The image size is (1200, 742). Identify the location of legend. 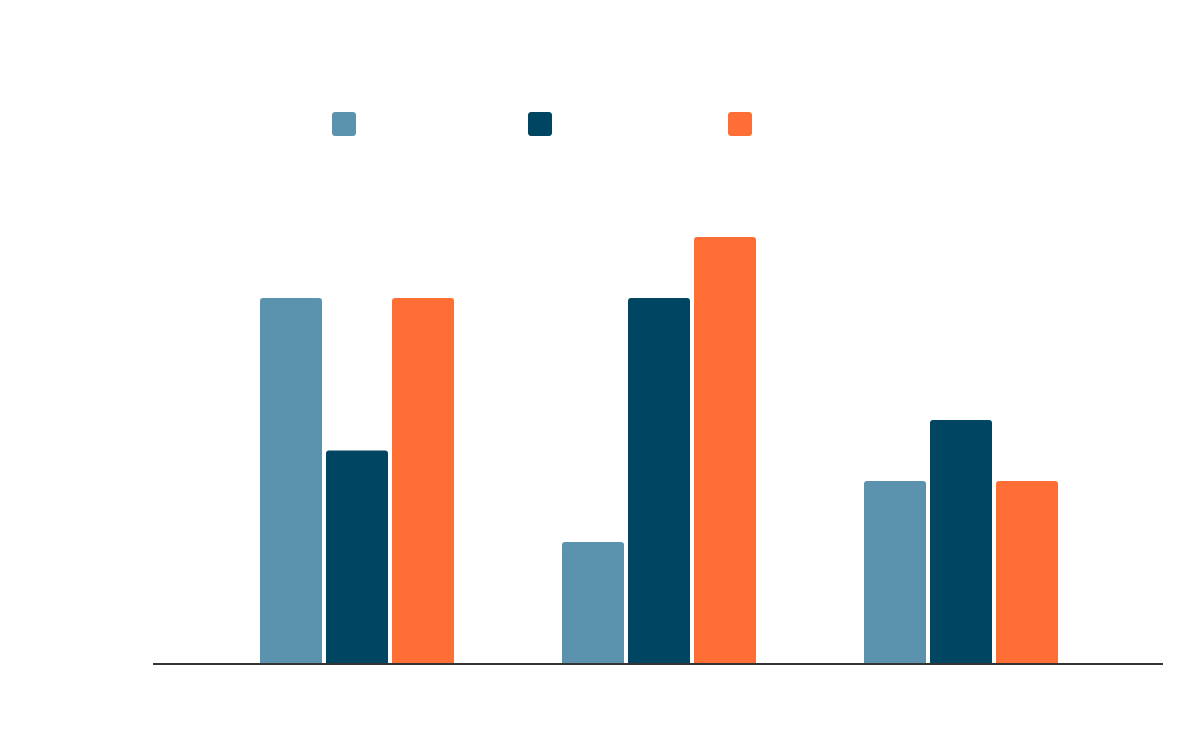
(542, 124).